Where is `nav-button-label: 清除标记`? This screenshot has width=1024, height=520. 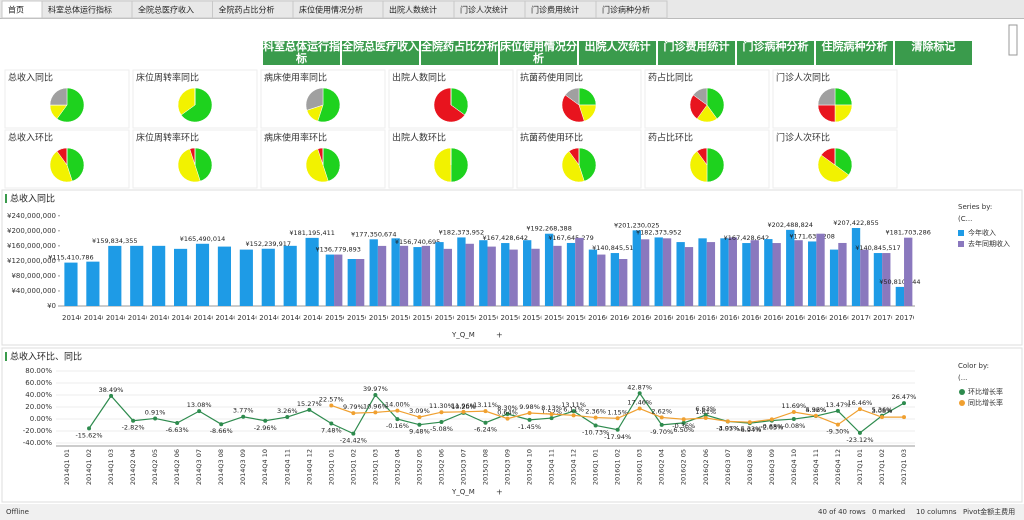
nav-button-label: 清除标记 is located at coordinates (933, 47).